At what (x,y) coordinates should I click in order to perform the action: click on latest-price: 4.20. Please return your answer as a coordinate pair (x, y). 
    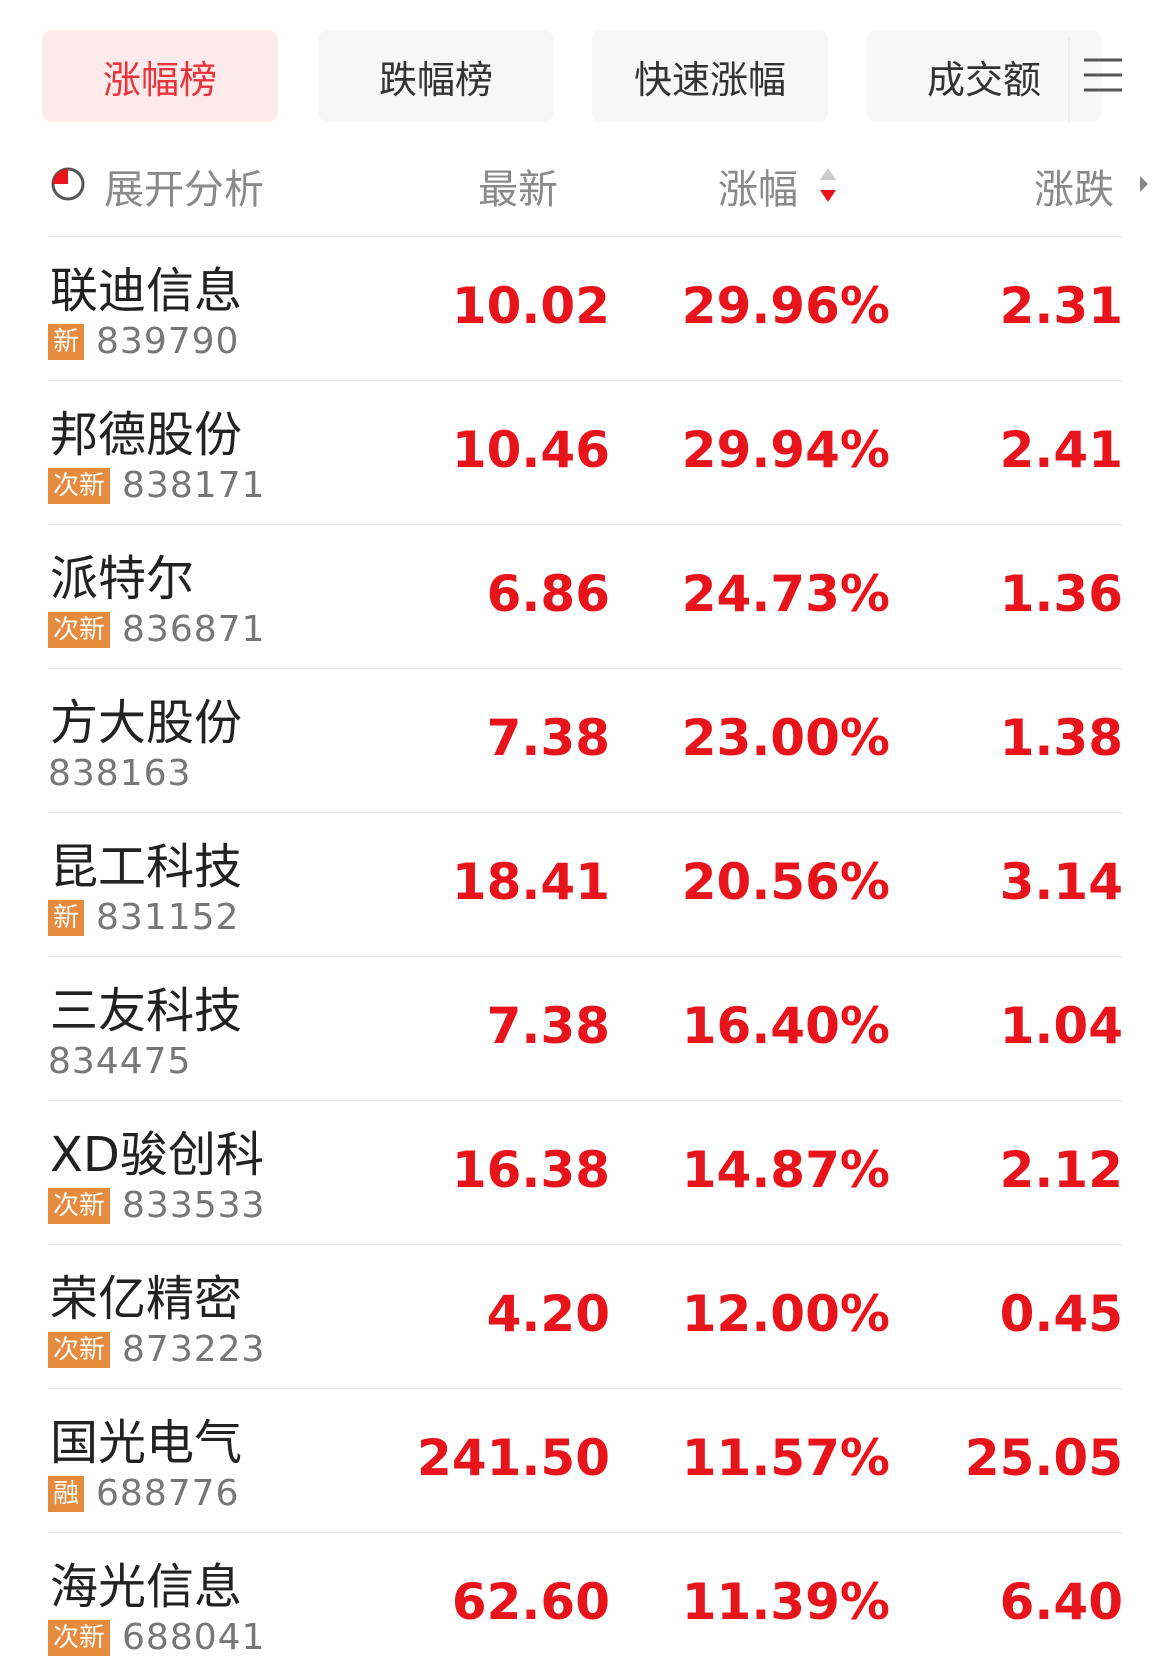
    Looking at the image, I should click on (548, 1314).